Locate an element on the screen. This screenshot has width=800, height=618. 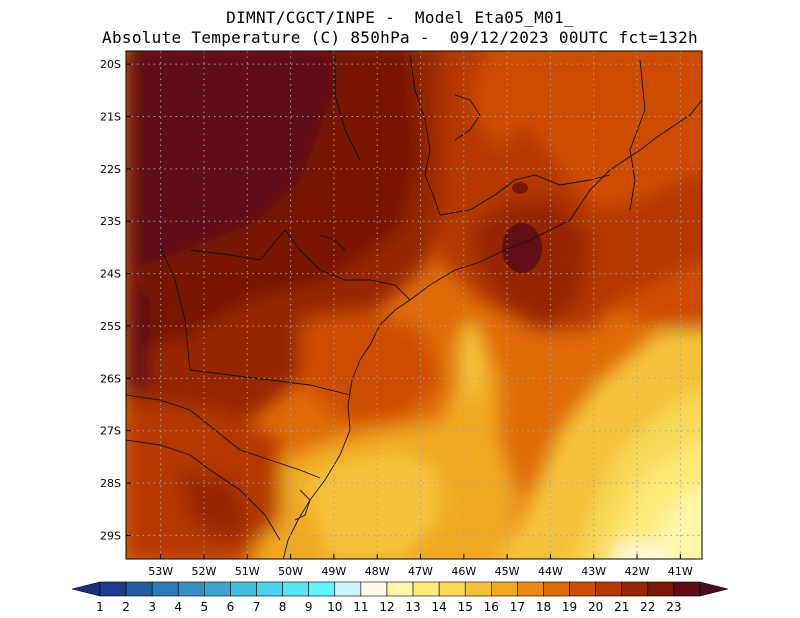
lagoon-patos is located at coordinates (302, 505).